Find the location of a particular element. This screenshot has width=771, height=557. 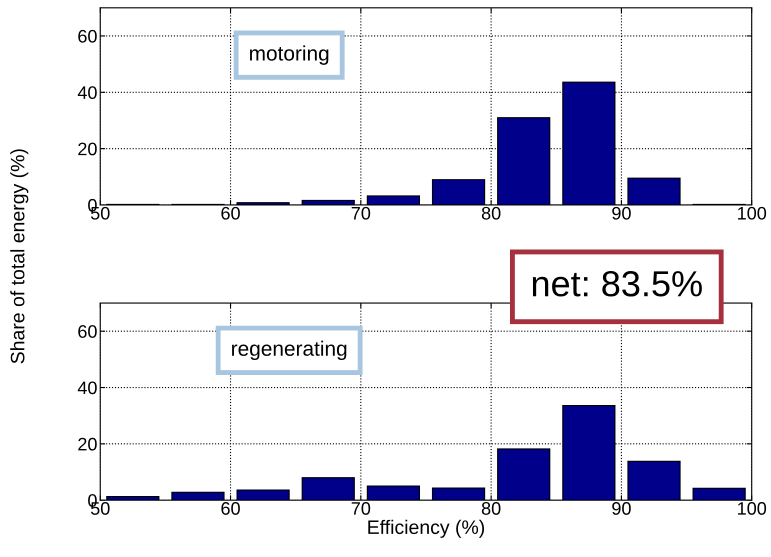

annotation: regenerating is located at coordinates (289, 350).